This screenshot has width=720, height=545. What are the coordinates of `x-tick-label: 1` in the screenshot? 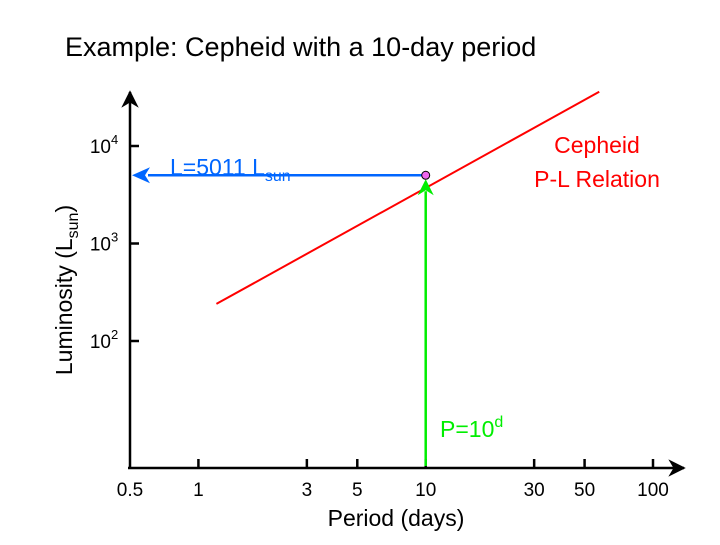 It's located at (198, 490).